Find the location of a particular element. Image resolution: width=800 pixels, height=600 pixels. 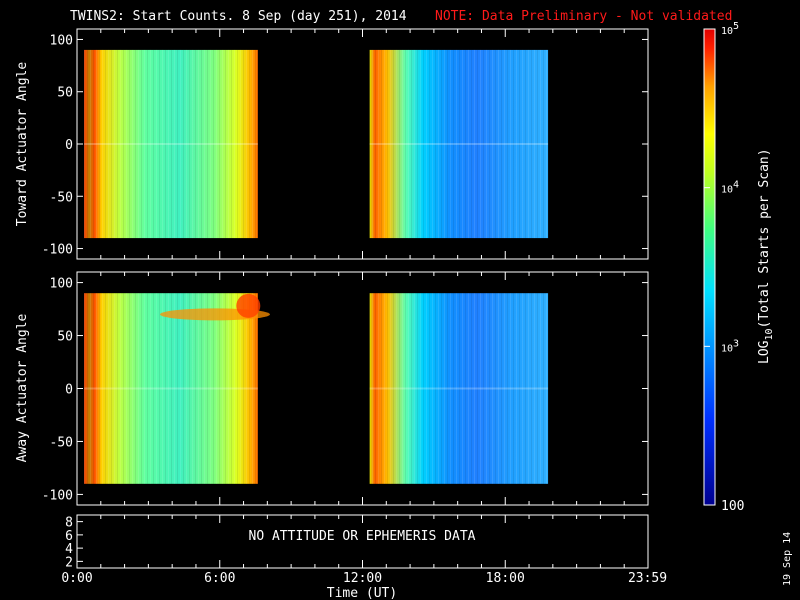

y-tick-label: 8 is located at coordinates (69, 523).